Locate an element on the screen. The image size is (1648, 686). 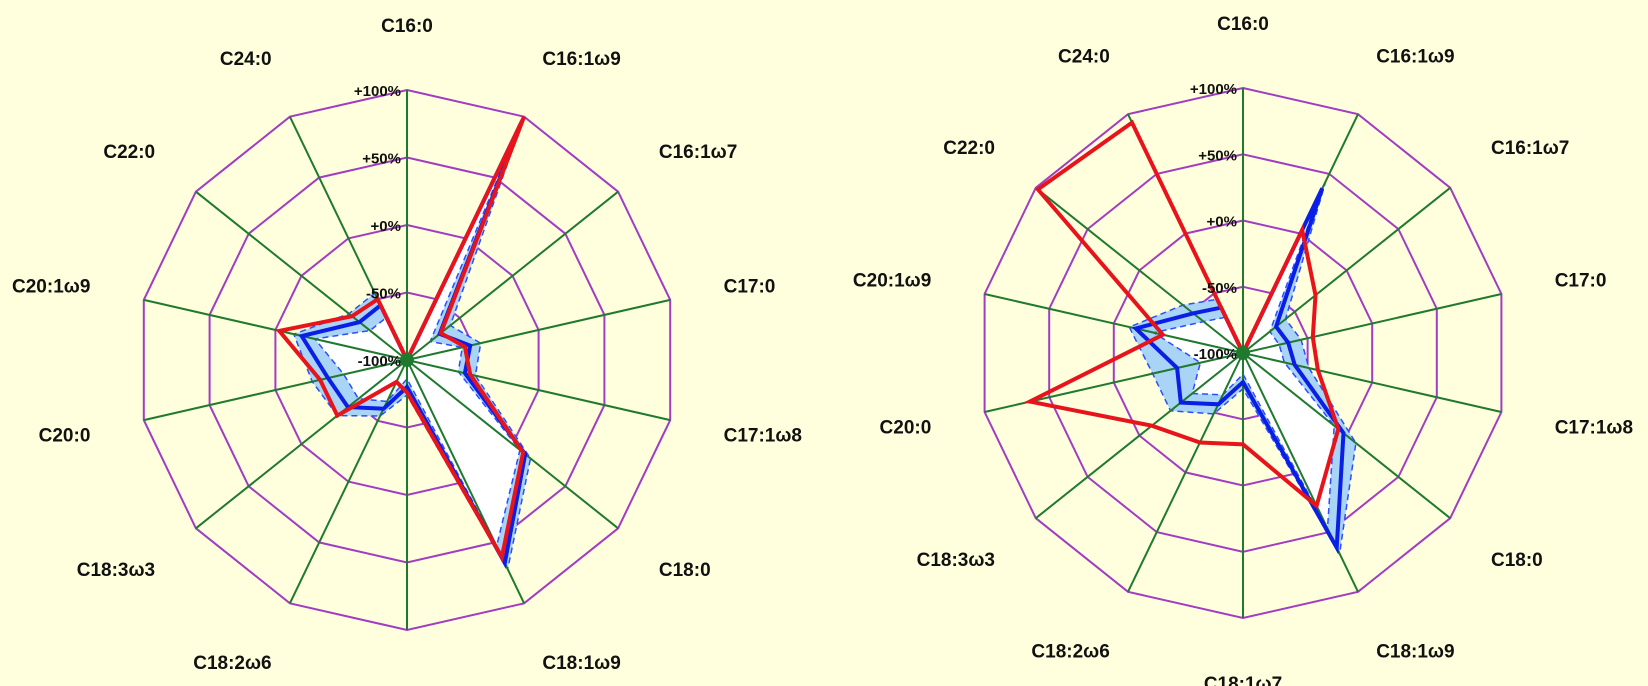
mean-series-line is located at coordinates (1238, 371).